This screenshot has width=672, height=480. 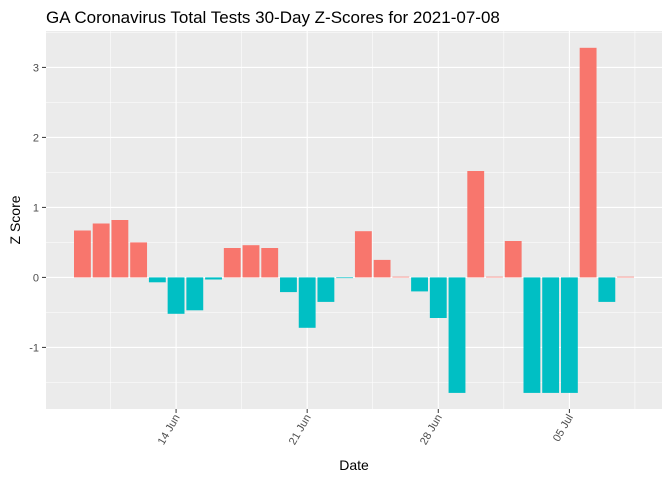 What do you see at coordinates (36, 138) in the screenshot?
I see `y-tick-label: 2` at bounding box center [36, 138].